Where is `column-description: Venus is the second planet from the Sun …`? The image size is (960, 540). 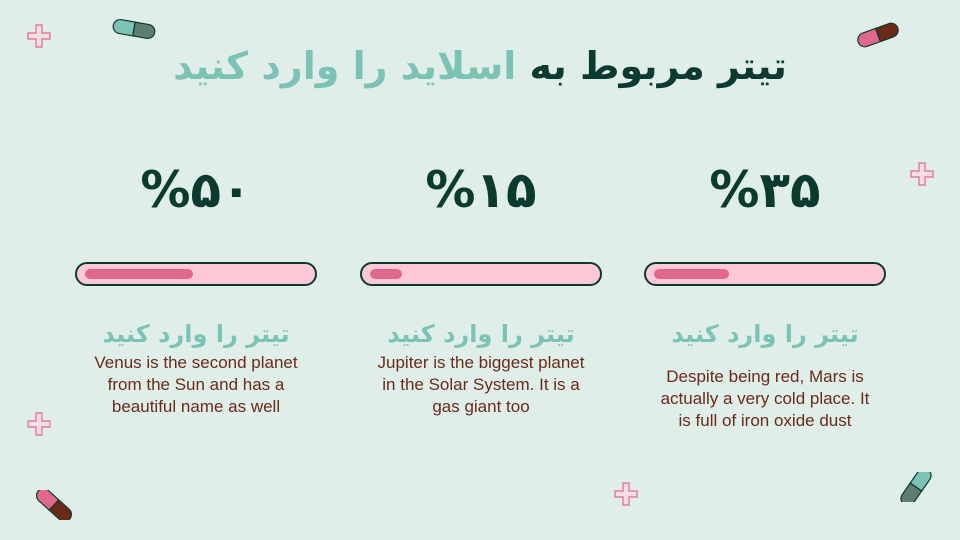 column-description: Venus is the second planet from the Sun … is located at coordinates (196, 384).